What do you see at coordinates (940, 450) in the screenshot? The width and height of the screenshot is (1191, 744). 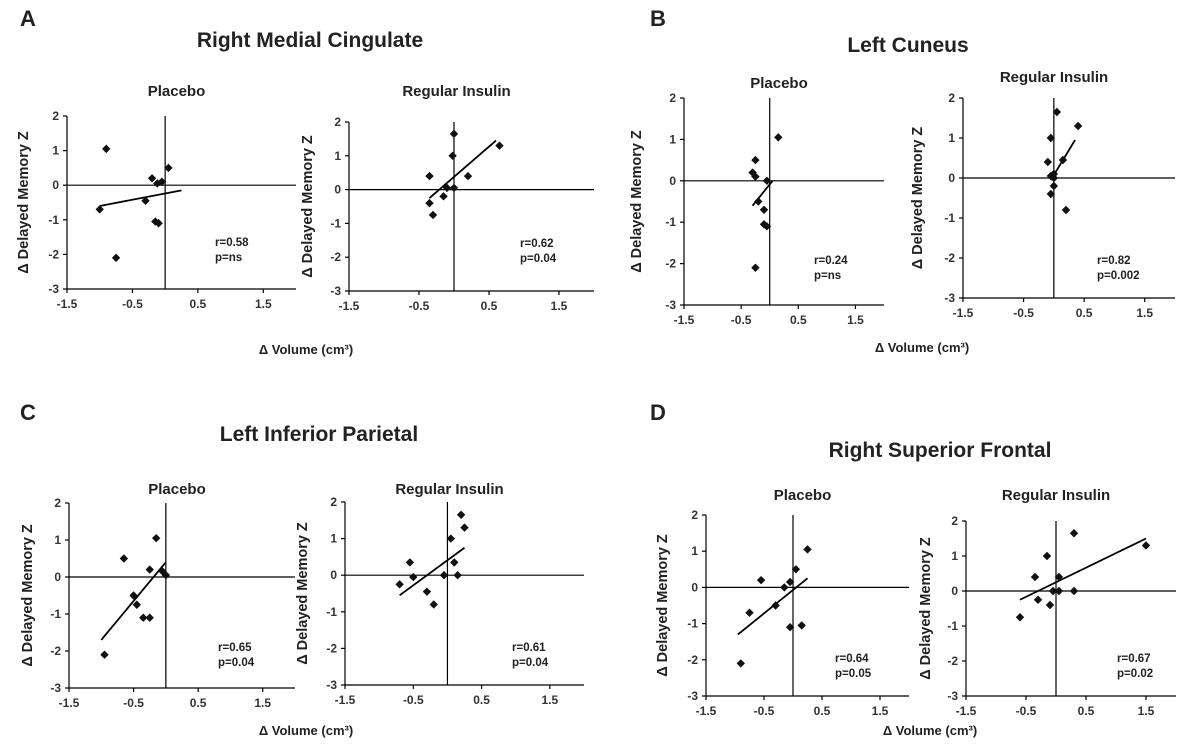 I see `region-title: Right Superior Frontal` at bounding box center [940, 450].